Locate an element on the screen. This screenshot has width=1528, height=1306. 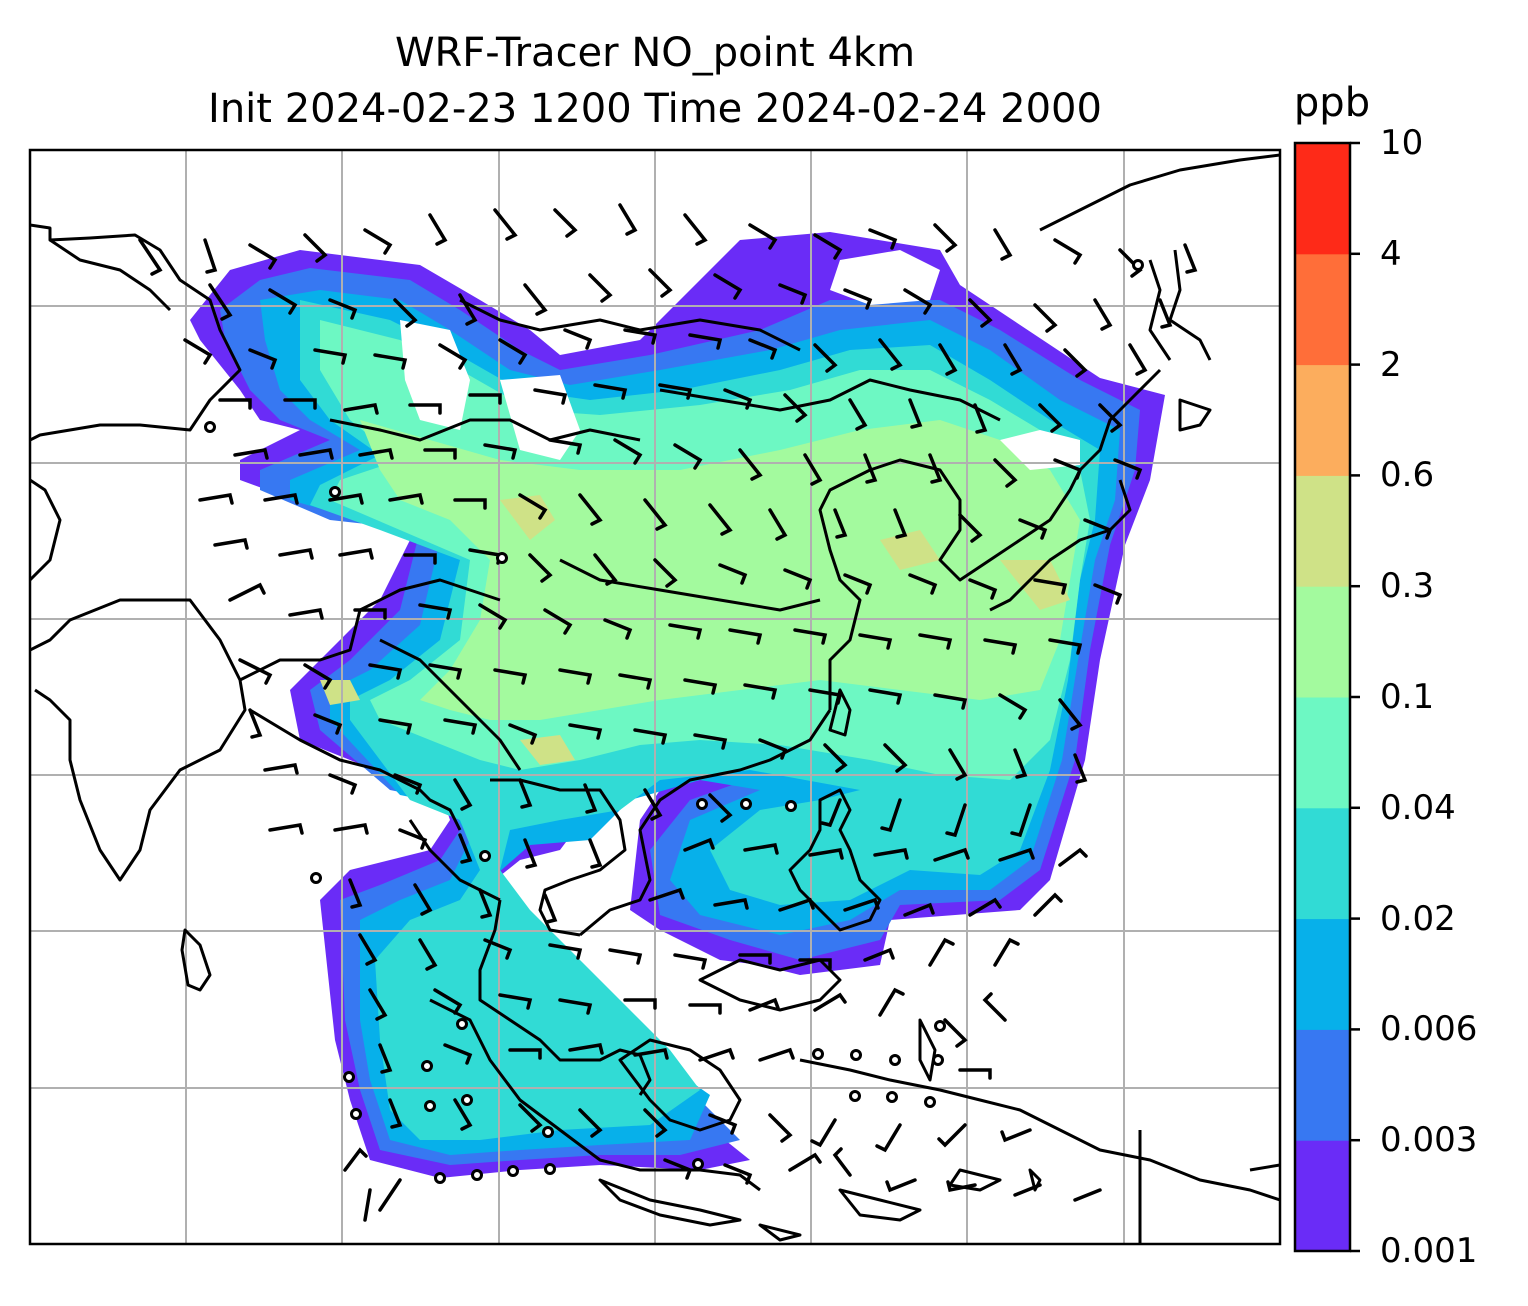
colorbar-tick-label: 0.006 is located at coordinates (1429, 1029).